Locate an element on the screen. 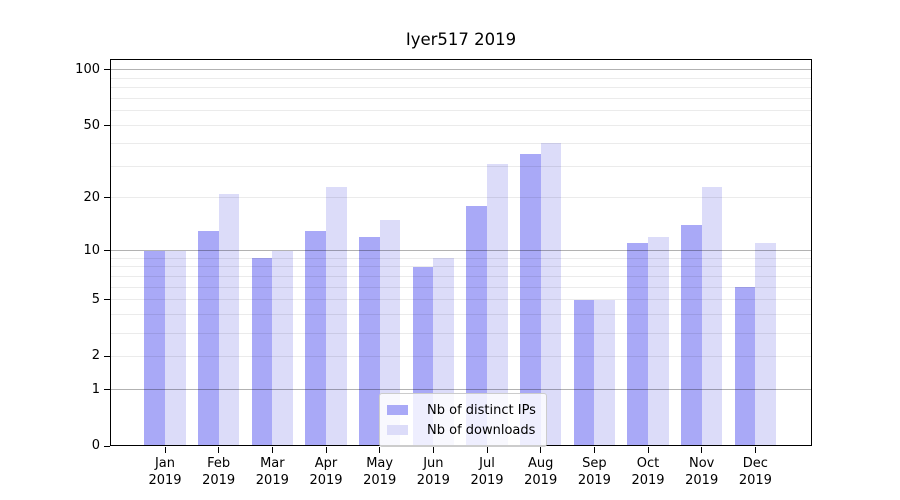  y-tick-label: 5 is located at coordinates (95, 299).